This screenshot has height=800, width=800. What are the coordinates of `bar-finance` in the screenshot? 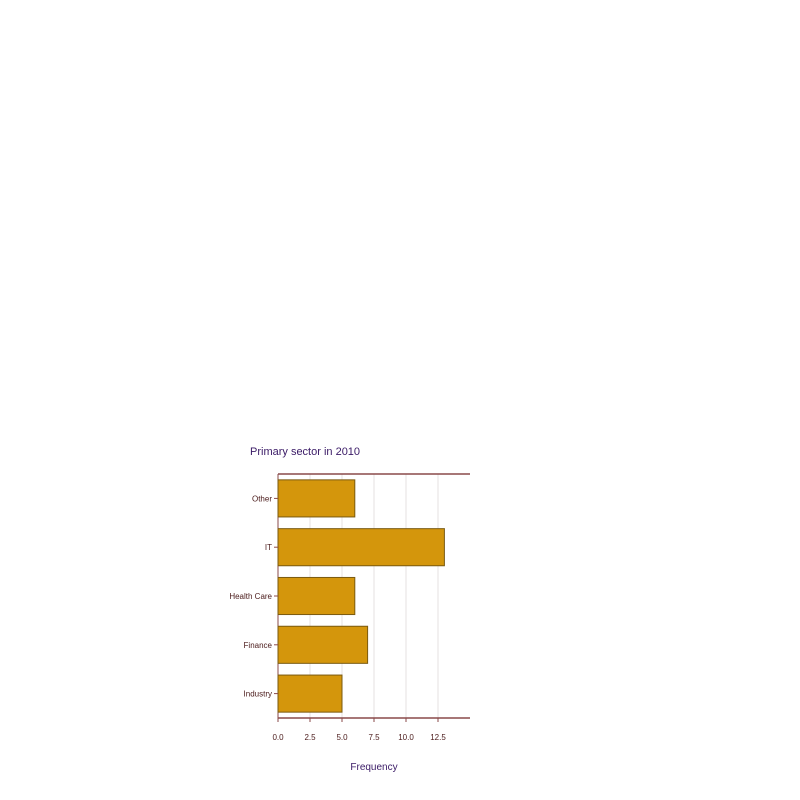 It's located at (323, 644).